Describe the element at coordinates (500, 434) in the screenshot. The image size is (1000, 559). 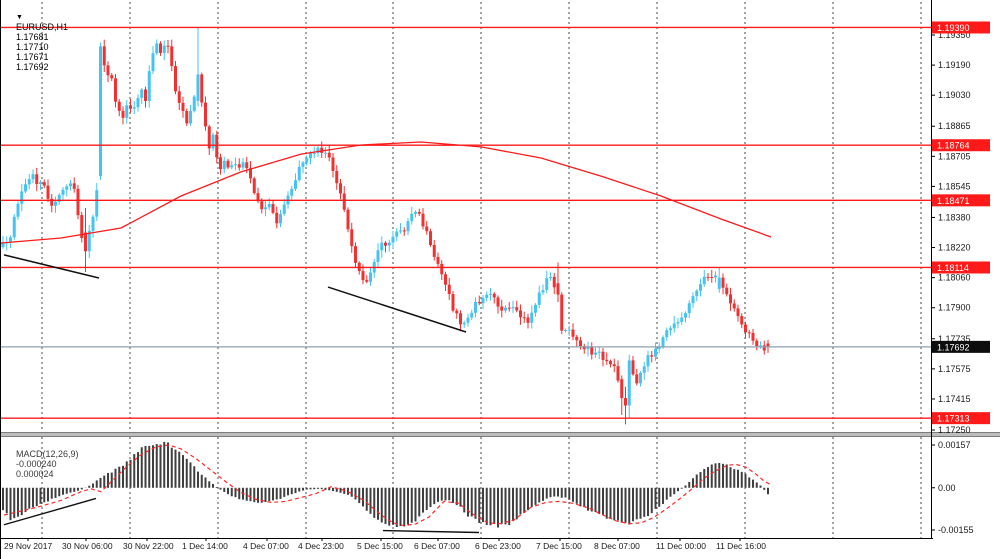
I see `pane-separator` at that location.